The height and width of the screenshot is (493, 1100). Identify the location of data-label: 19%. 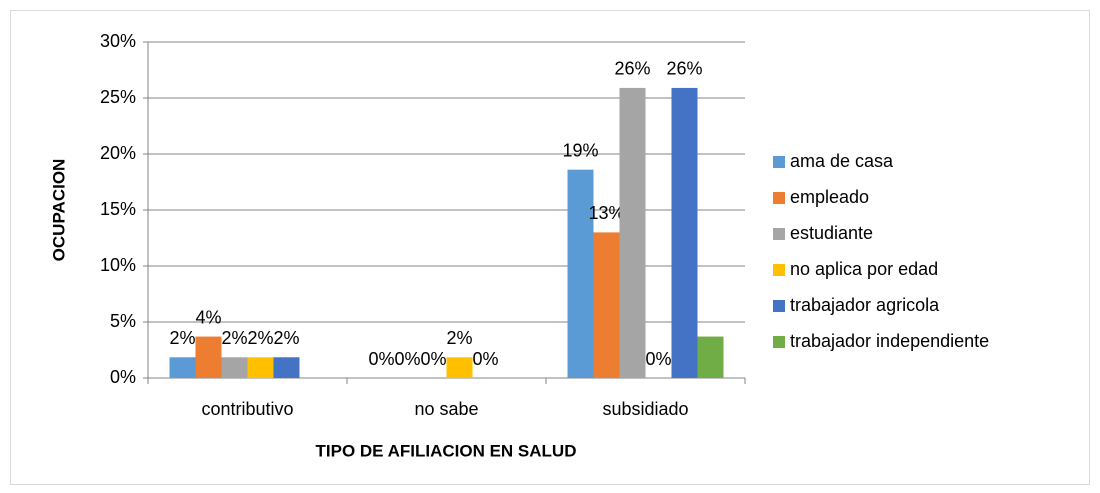
(580, 150).